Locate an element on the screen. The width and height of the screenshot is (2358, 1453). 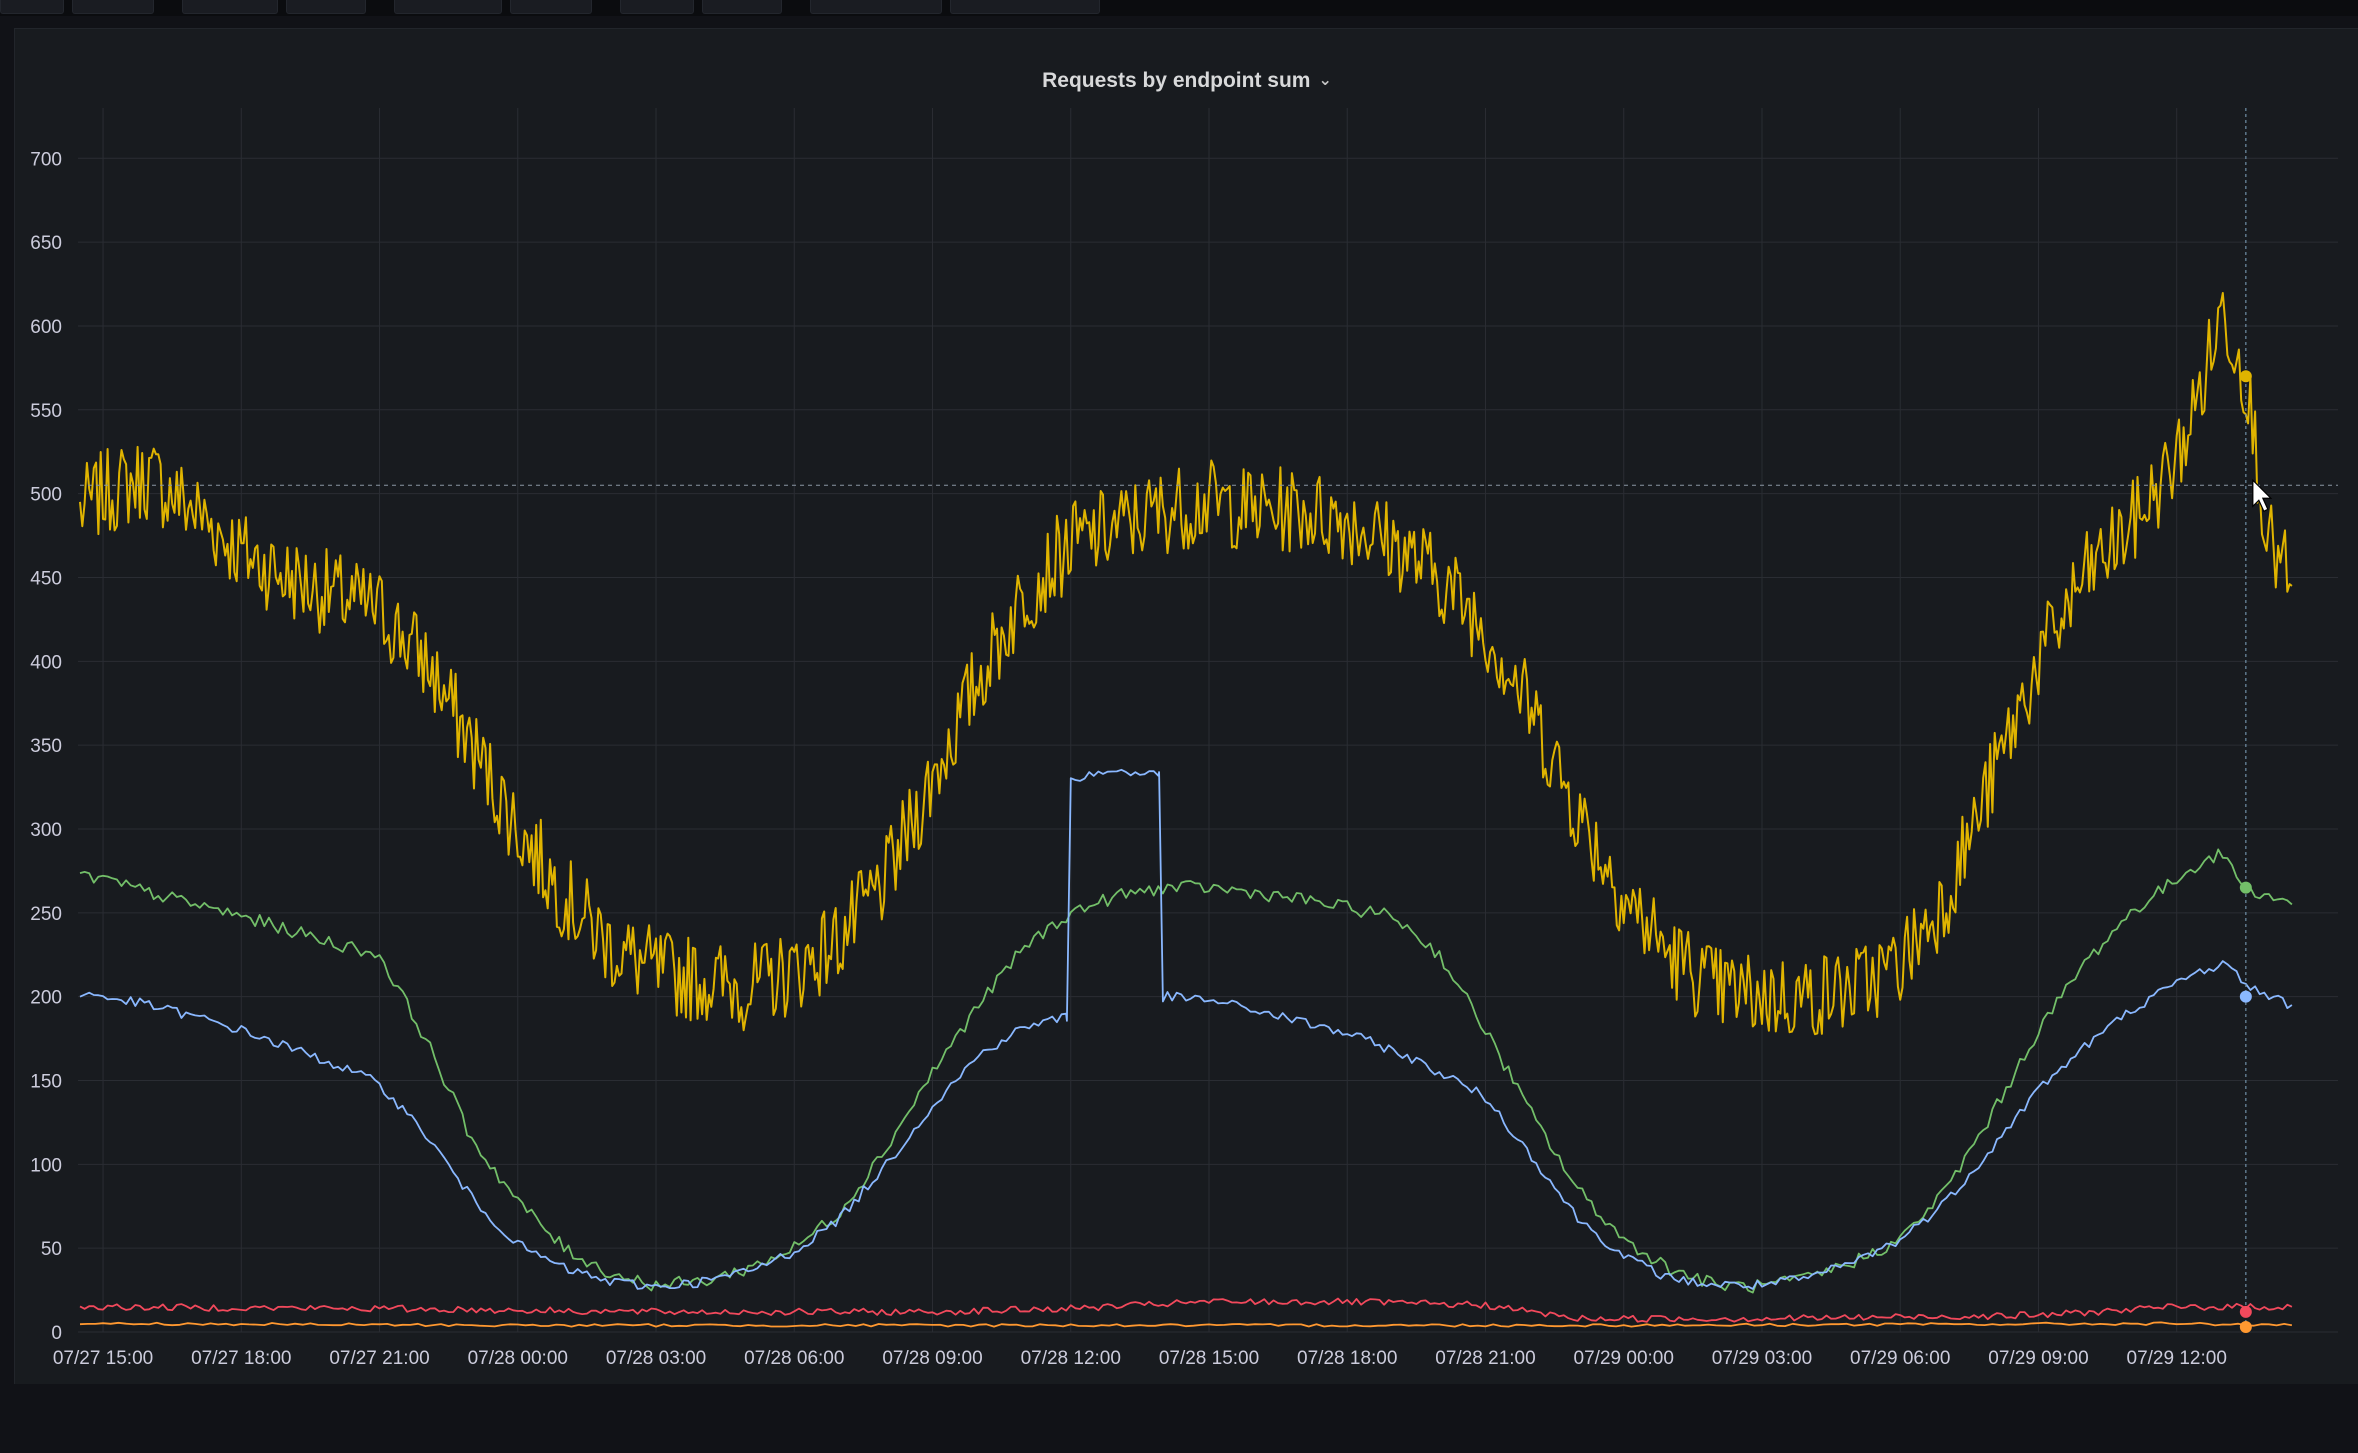
x-tick-label: 07/28 06:00 is located at coordinates (794, 1358).